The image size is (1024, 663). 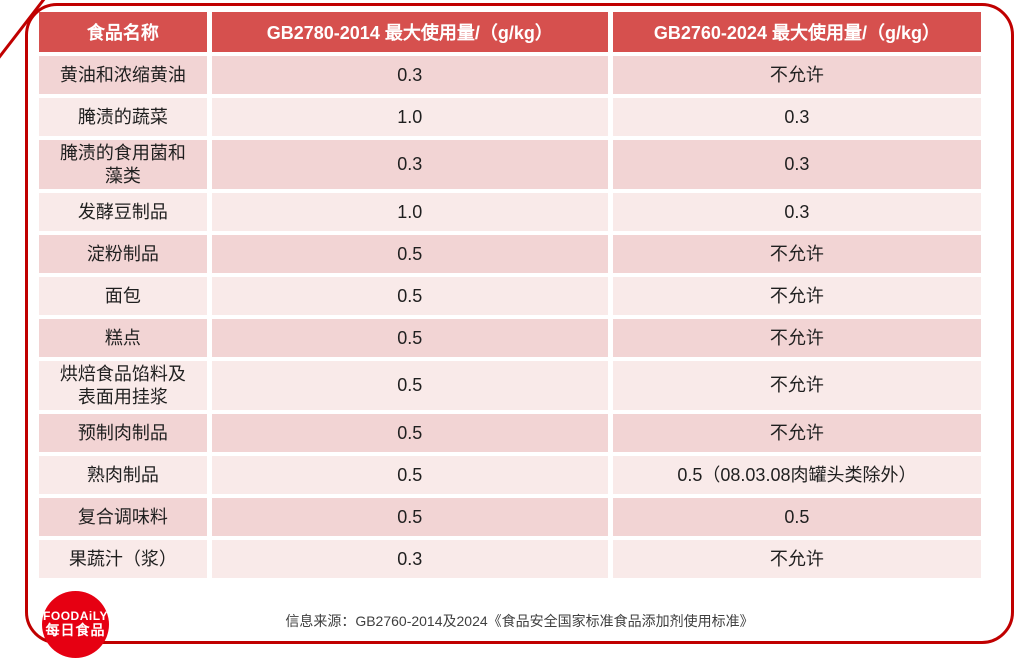 I want to click on table-row: 淀粉制品 0.5 不允许, so click(x=510, y=254).